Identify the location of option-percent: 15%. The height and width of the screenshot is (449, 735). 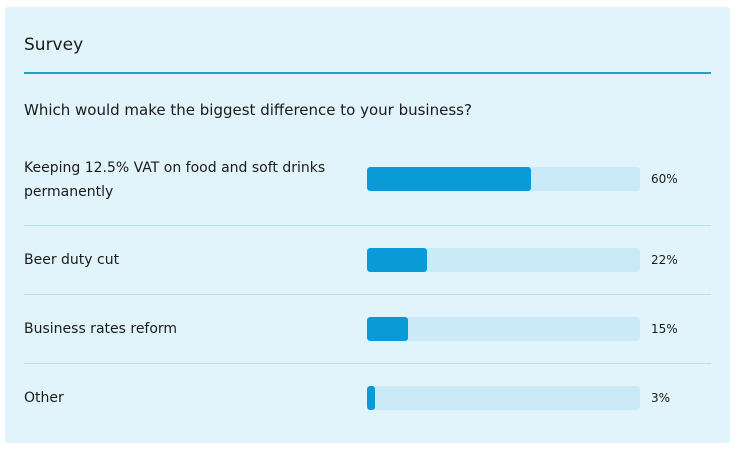
(664, 329).